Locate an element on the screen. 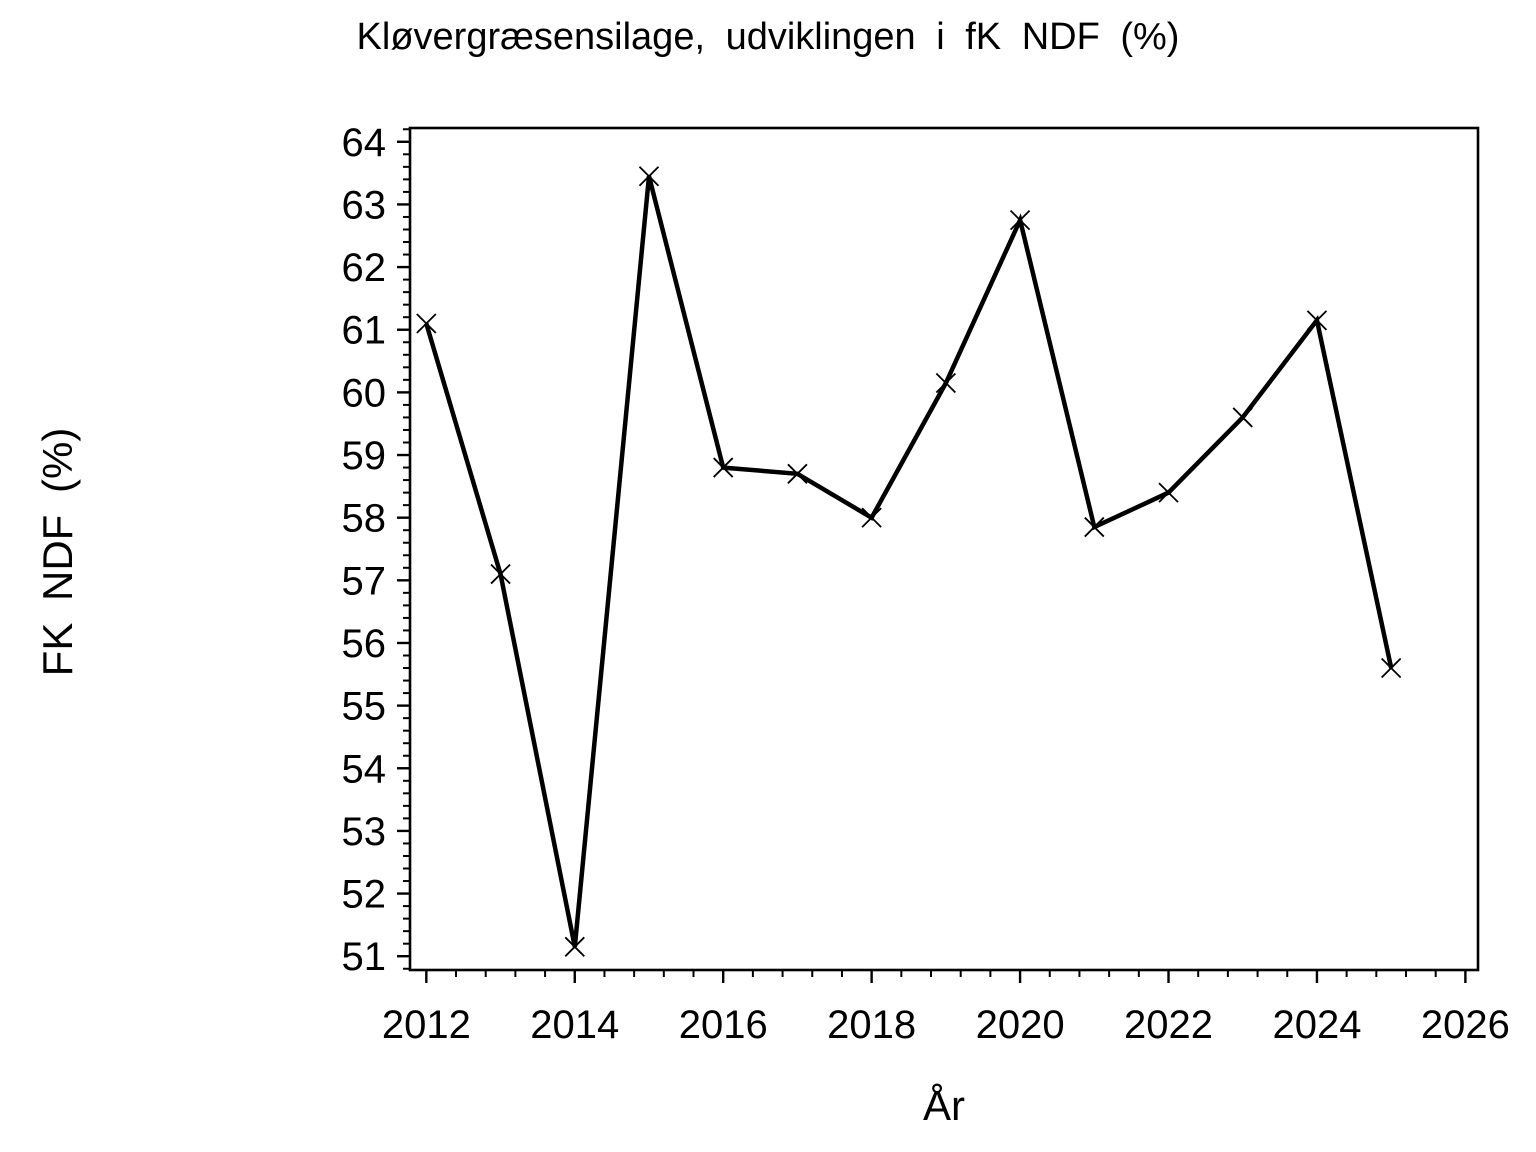 The image size is (1536, 1152). x-axis-label: År is located at coordinates (944, 1105).